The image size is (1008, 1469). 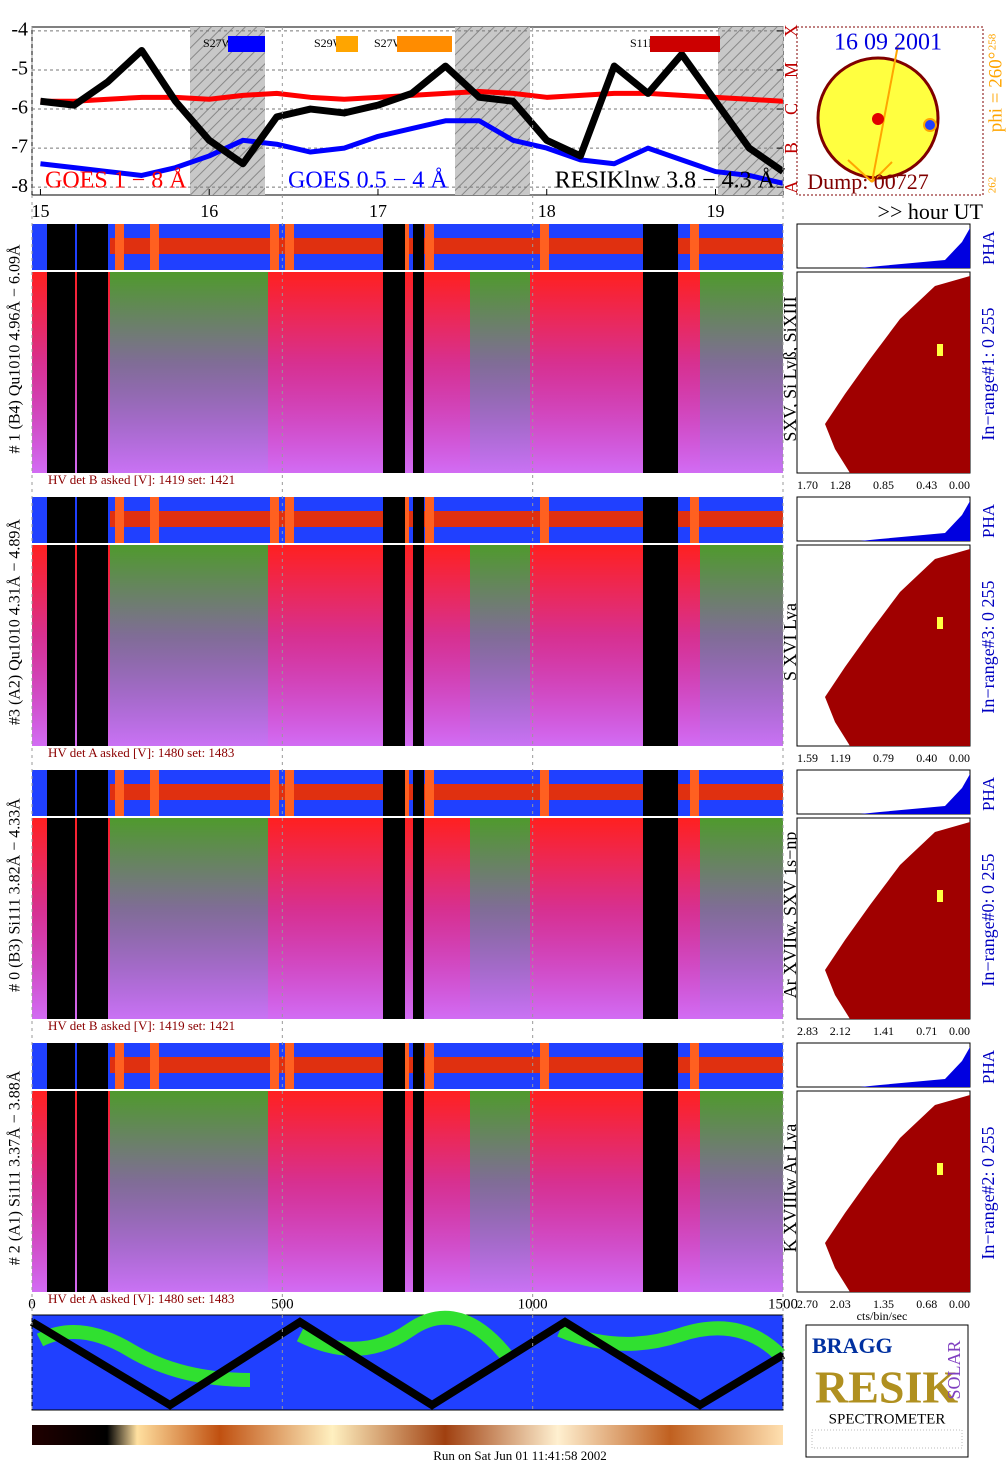 What do you see at coordinates (19, 186) in the screenshot?
I see `y-tick-label: -8` at bounding box center [19, 186].